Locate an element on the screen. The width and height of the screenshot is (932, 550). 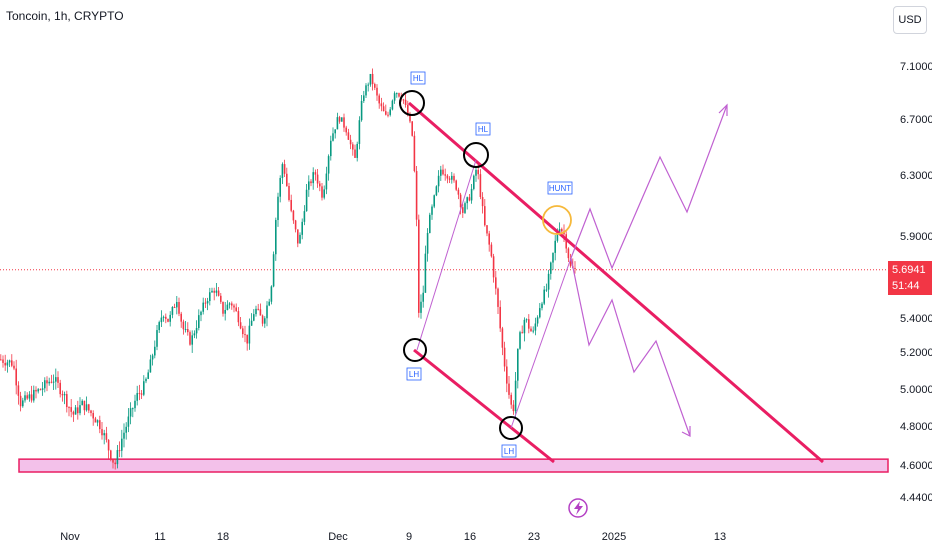
annotation-label: HUNT is located at coordinates (560, 188).